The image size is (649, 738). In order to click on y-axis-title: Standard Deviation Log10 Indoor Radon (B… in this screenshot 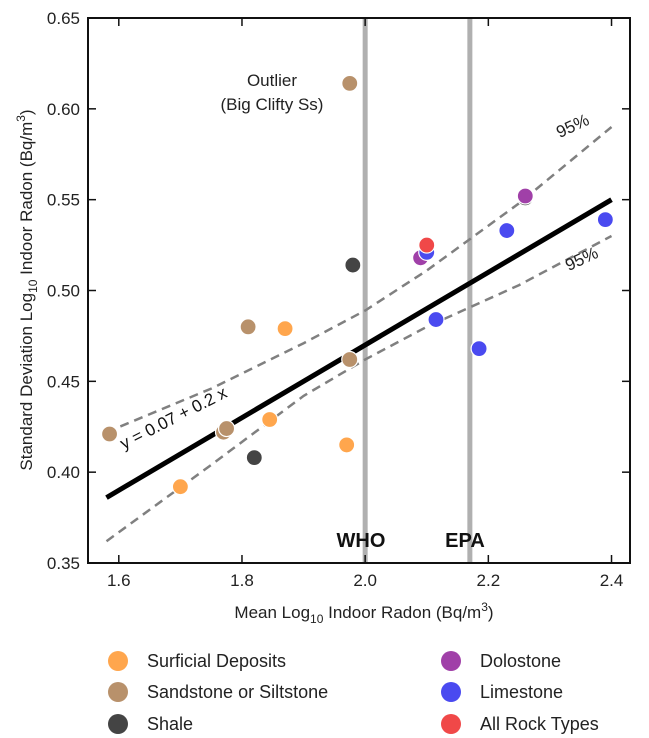, I will do `click(27, 289)`.